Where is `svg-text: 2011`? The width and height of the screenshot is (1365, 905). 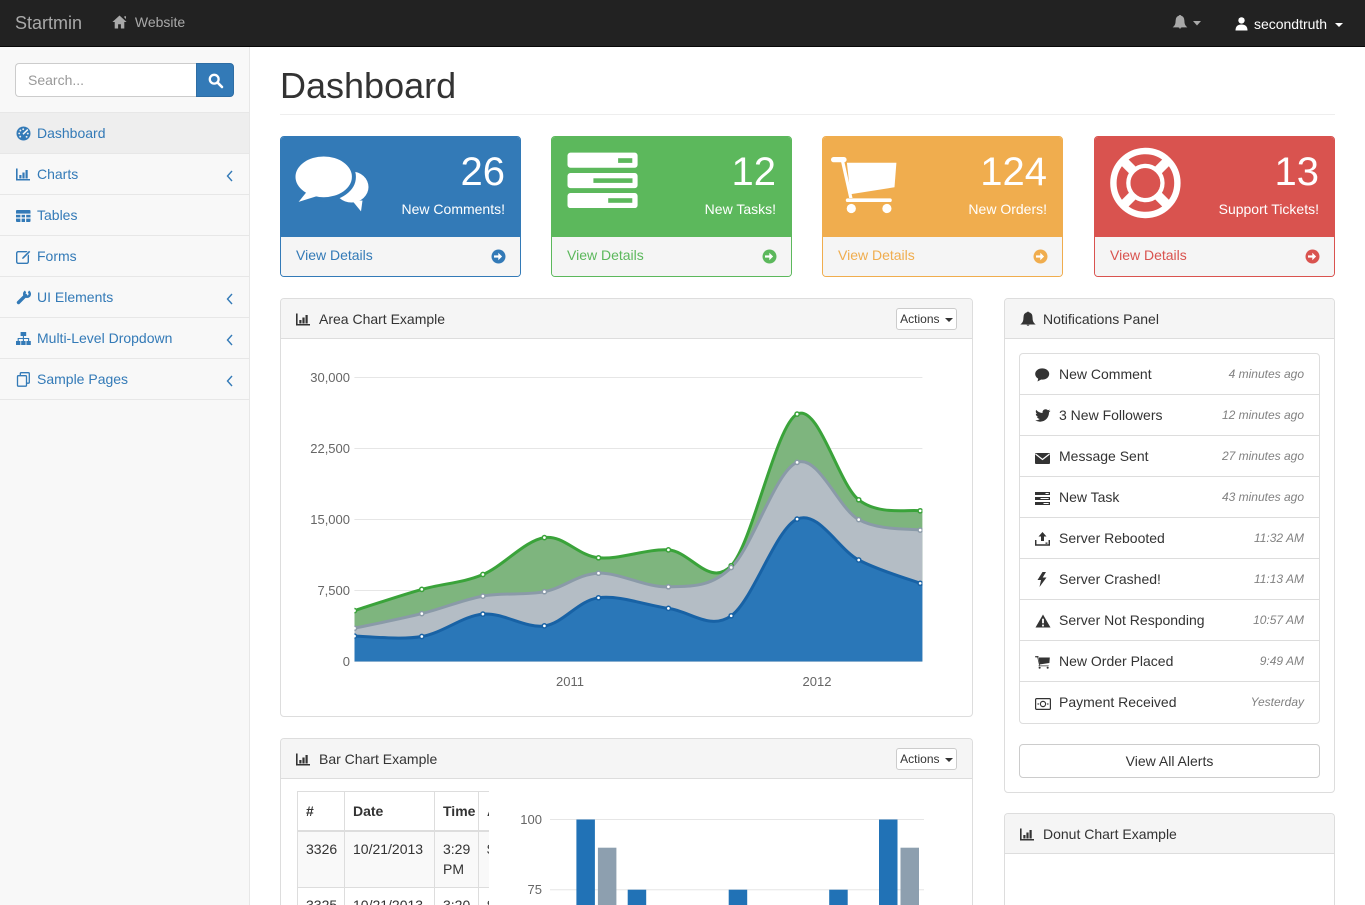 svg-text: 2011 is located at coordinates (570, 681).